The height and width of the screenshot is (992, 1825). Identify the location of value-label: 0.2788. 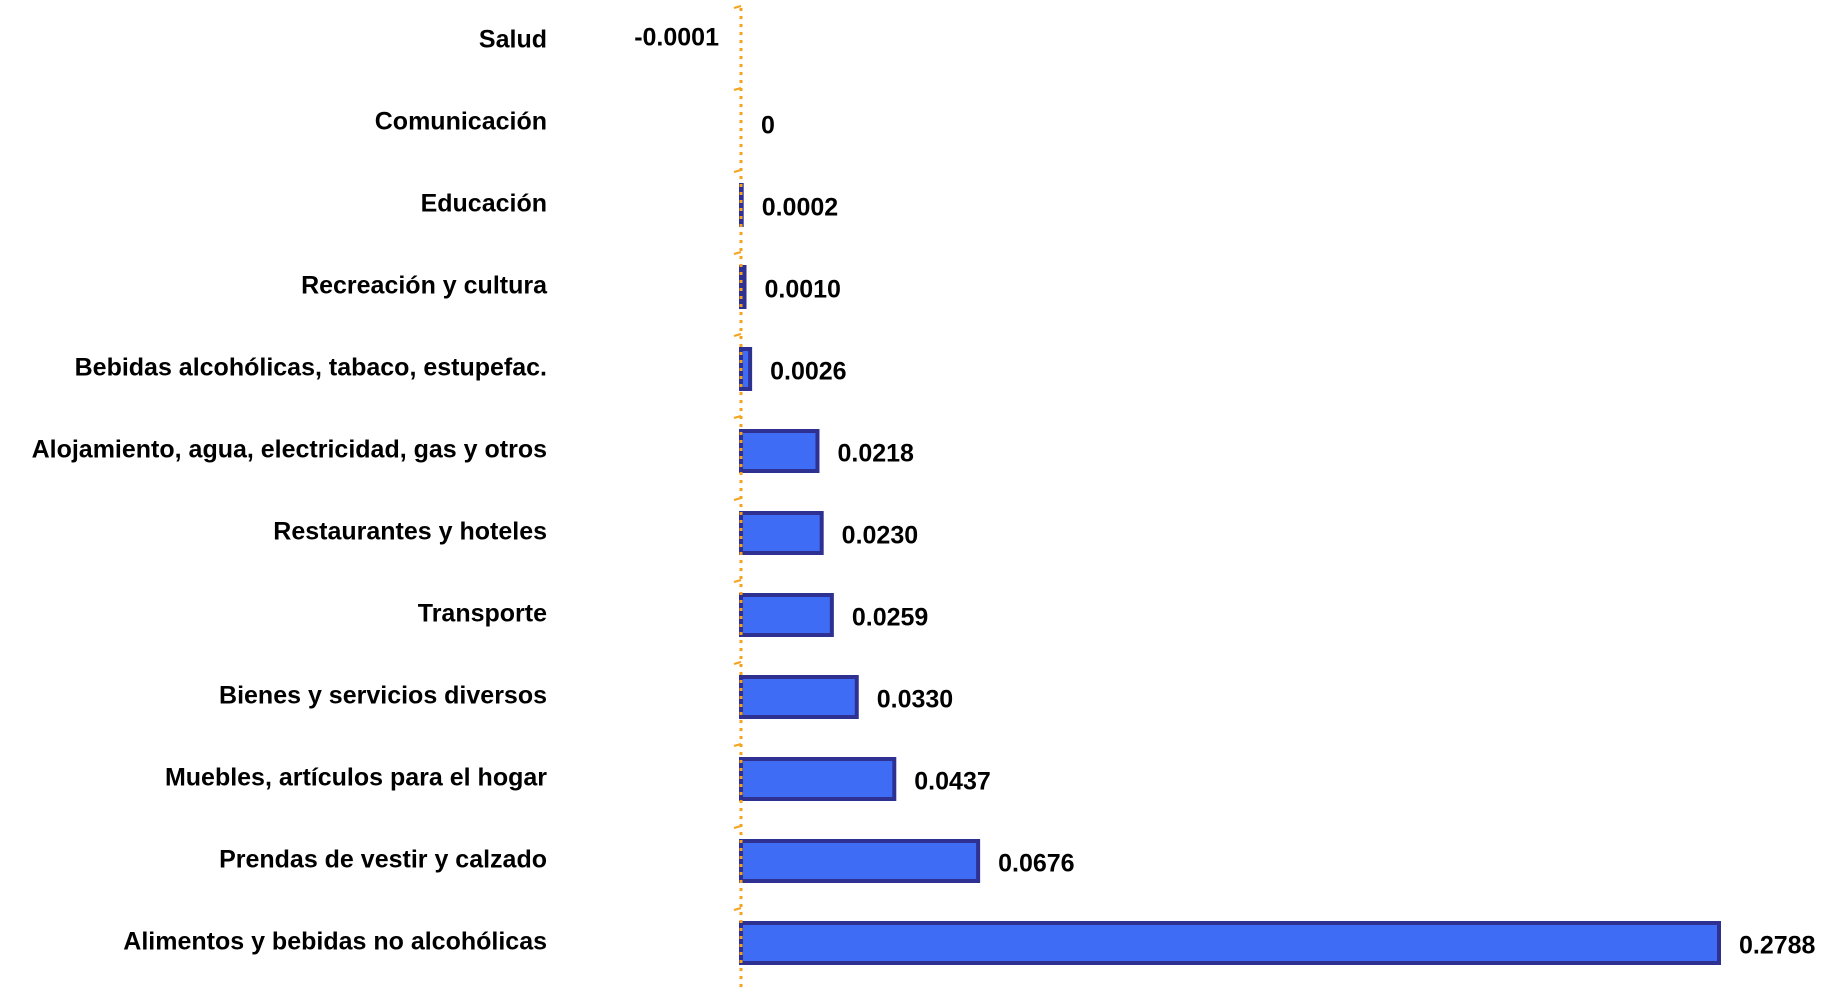
(1777, 946).